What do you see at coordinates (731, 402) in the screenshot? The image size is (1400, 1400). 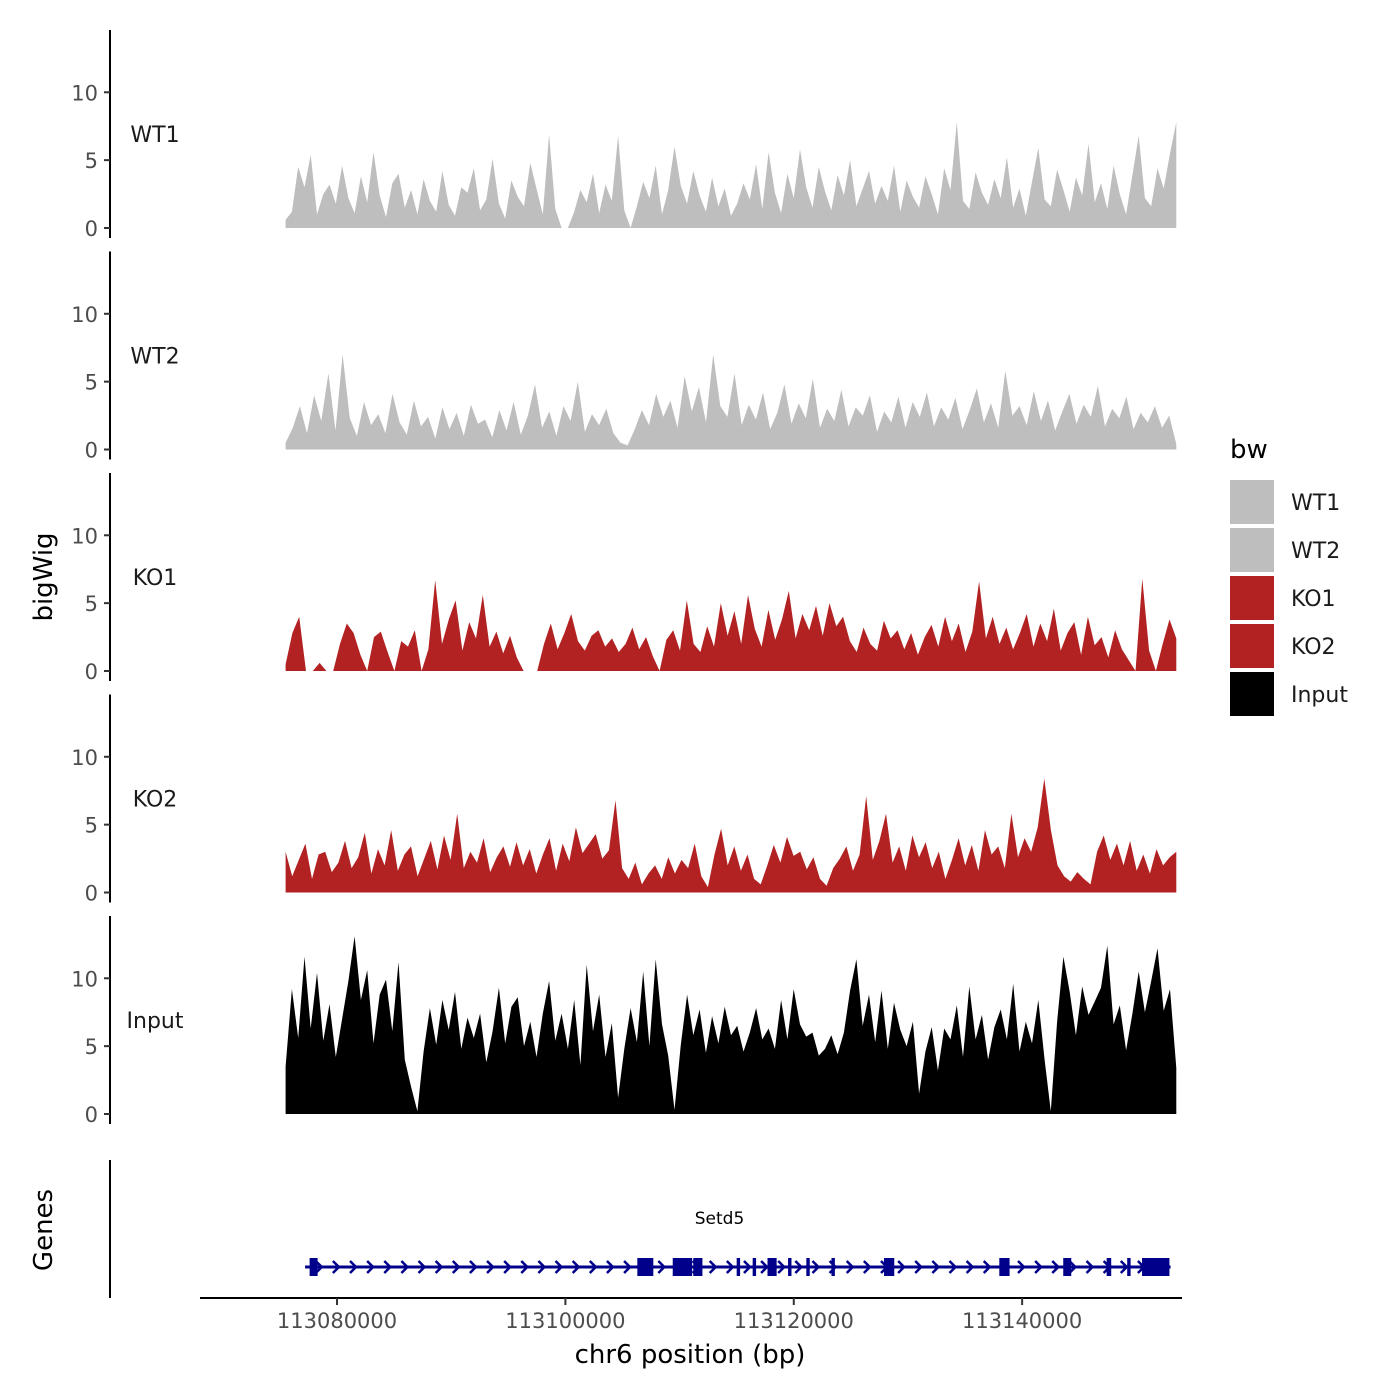 I see `coverage-area-wt2` at bounding box center [731, 402].